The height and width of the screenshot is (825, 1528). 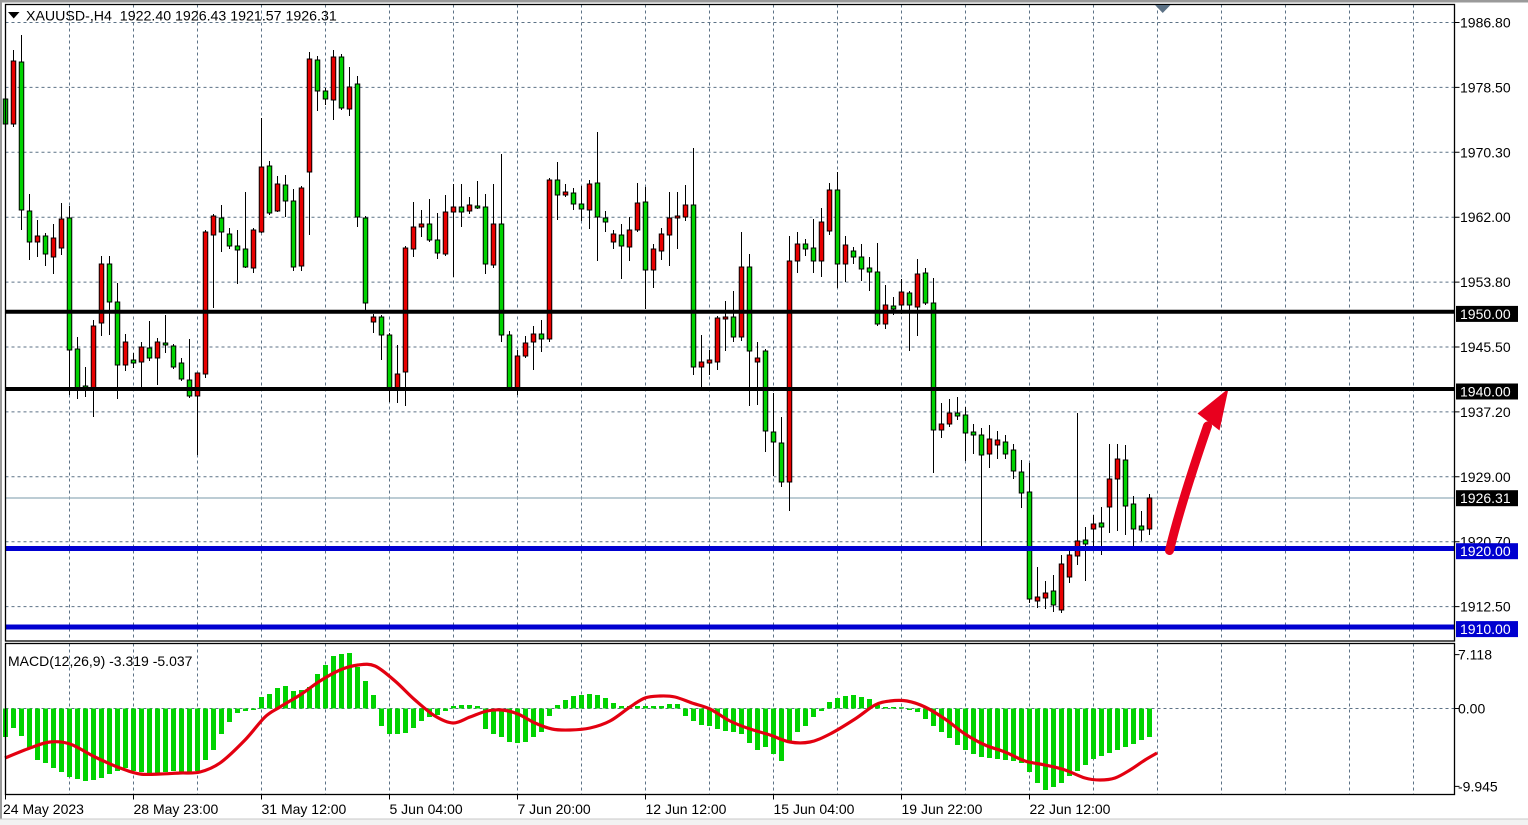 What do you see at coordinates (1485, 629) in the screenshot?
I see `svg-text: 1910.00` at bounding box center [1485, 629].